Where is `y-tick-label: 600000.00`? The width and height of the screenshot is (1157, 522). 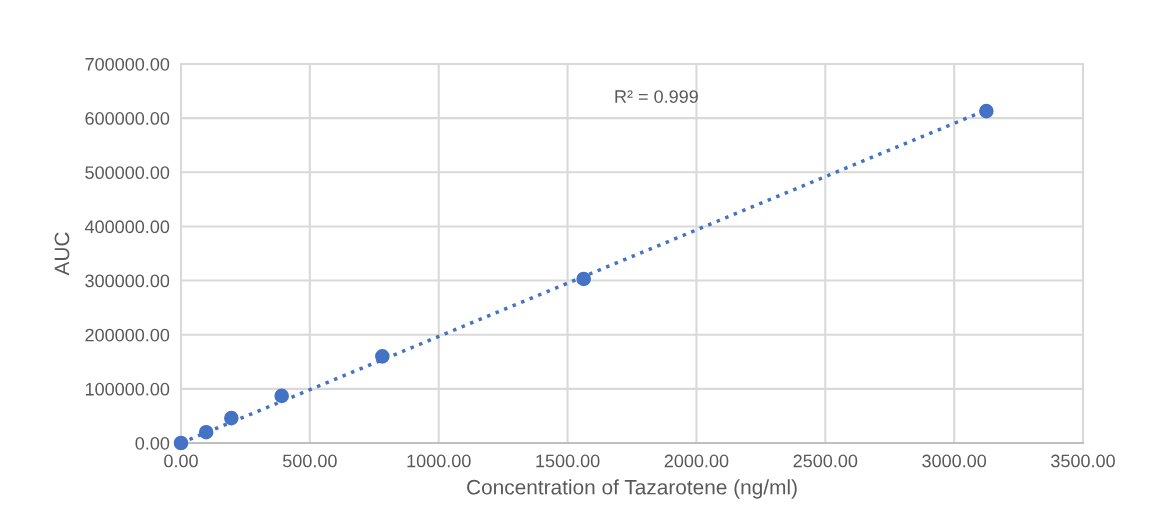
y-tick-label: 600000.00 is located at coordinates (127, 118).